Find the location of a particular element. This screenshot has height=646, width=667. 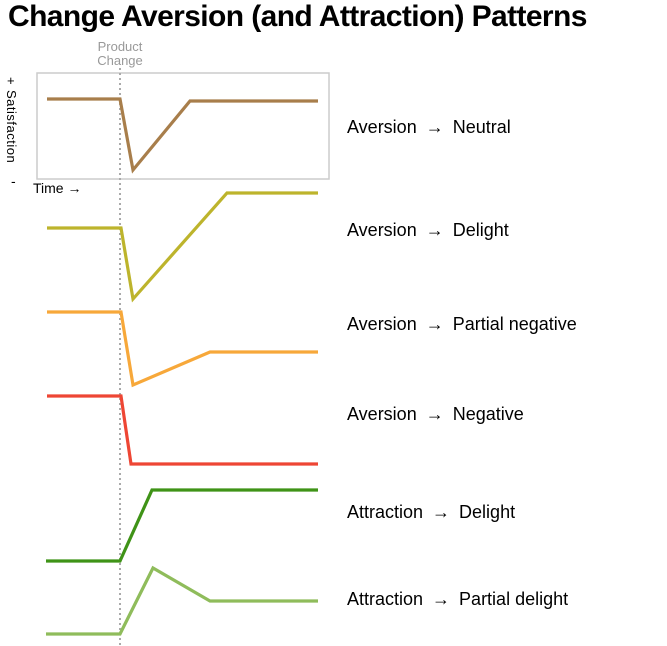

y-axis-plus-label: + is located at coordinates (11, 80).